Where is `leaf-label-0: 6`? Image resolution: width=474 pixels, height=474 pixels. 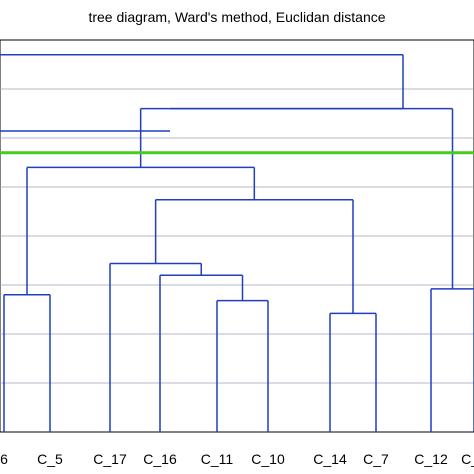 leaf-label-0: 6 is located at coordinates (4, 459).